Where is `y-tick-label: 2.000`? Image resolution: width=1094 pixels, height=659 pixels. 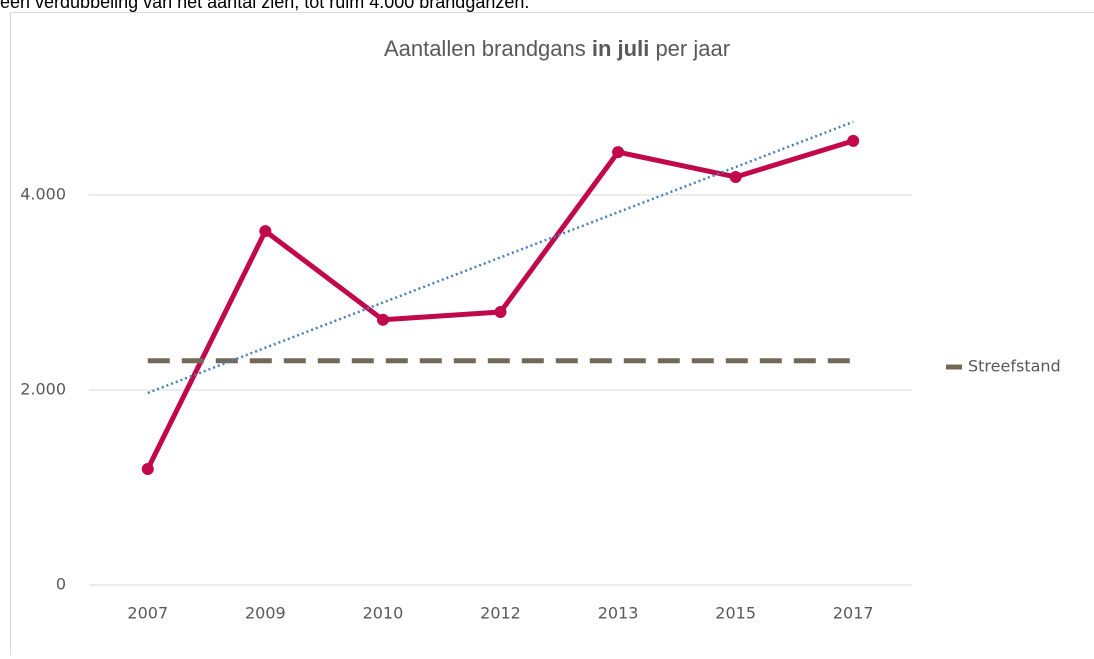
y-tick-label: 2.000 is located at coordinates (43, 389).